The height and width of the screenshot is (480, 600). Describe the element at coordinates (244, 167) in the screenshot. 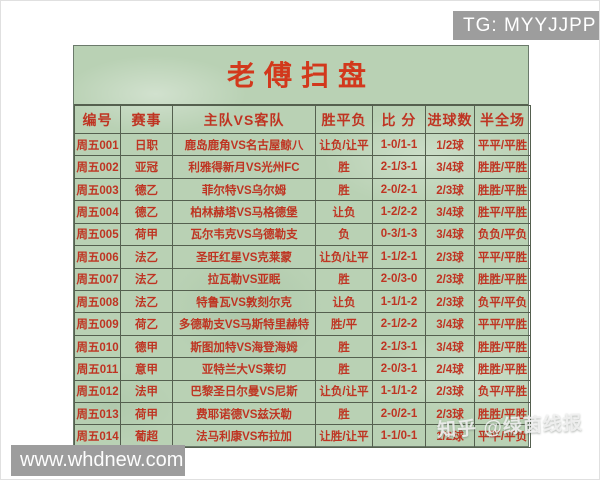

I see `cell-teams: 利雅得新月VS光州FC` at that location.